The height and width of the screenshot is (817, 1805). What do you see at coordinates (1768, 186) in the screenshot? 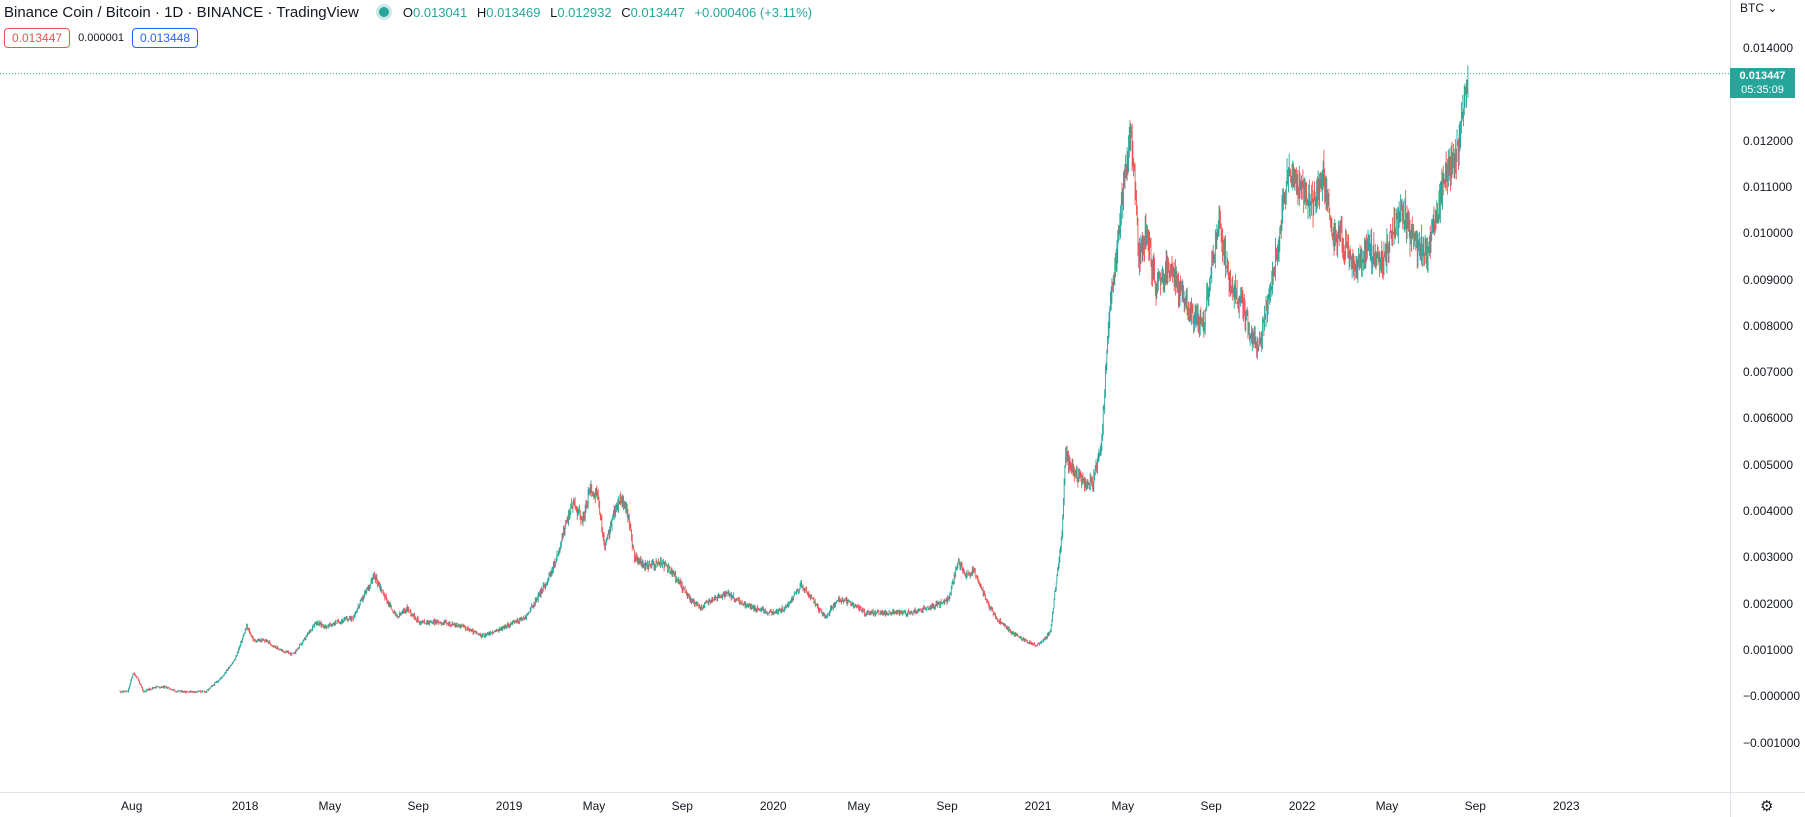
I see `price-tick-label: 0.011000` at bounding box center [1768, 186].